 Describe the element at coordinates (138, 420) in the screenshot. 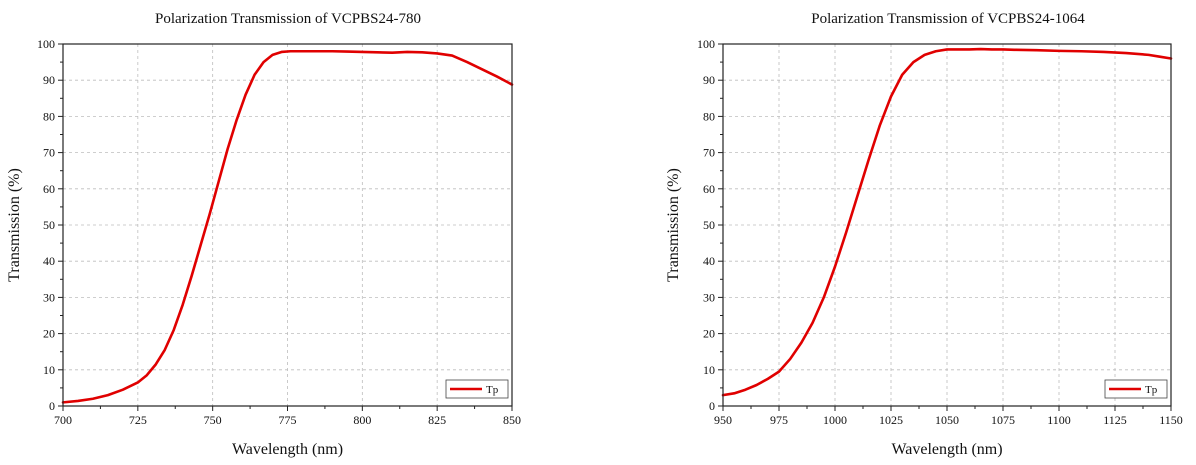

I see `x-tick-label: 725` at that location.